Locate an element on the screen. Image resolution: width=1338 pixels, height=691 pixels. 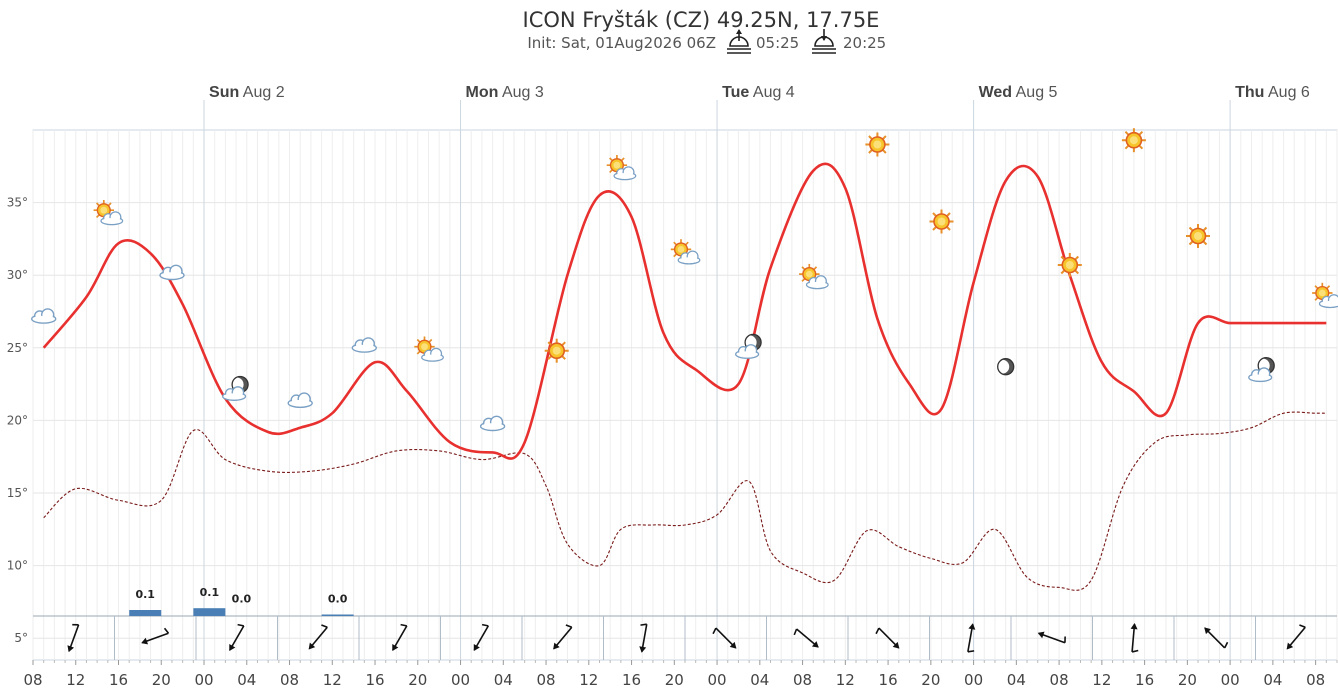
day-label: Tue Aug 4 is located at coordinates (758, 92).